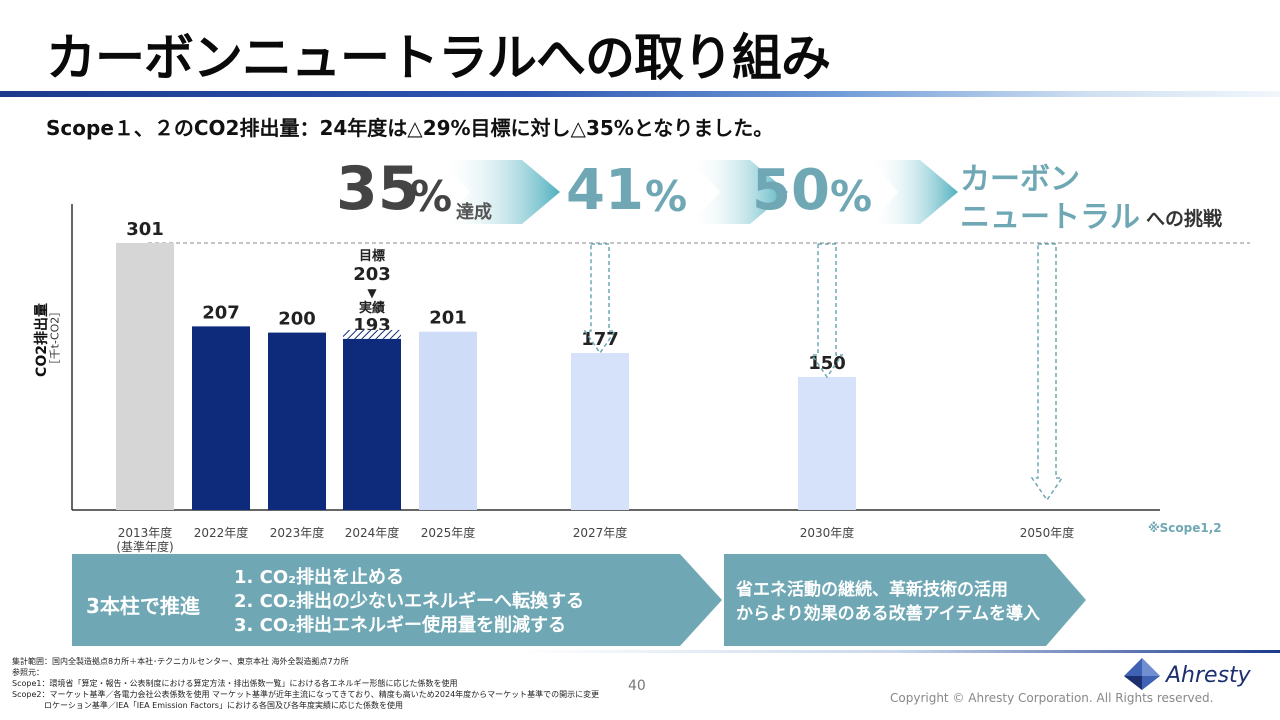 The image size is (1280, 720). I want to click on x-tick-label: 2025年度, so click(448, 532).